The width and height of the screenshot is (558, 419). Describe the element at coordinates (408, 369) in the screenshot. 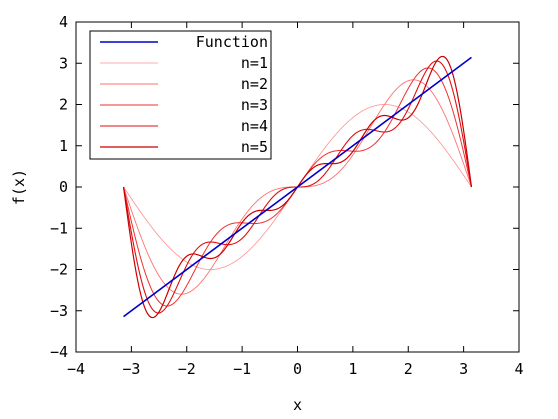

I see `x-tick-label: 2` at that location.